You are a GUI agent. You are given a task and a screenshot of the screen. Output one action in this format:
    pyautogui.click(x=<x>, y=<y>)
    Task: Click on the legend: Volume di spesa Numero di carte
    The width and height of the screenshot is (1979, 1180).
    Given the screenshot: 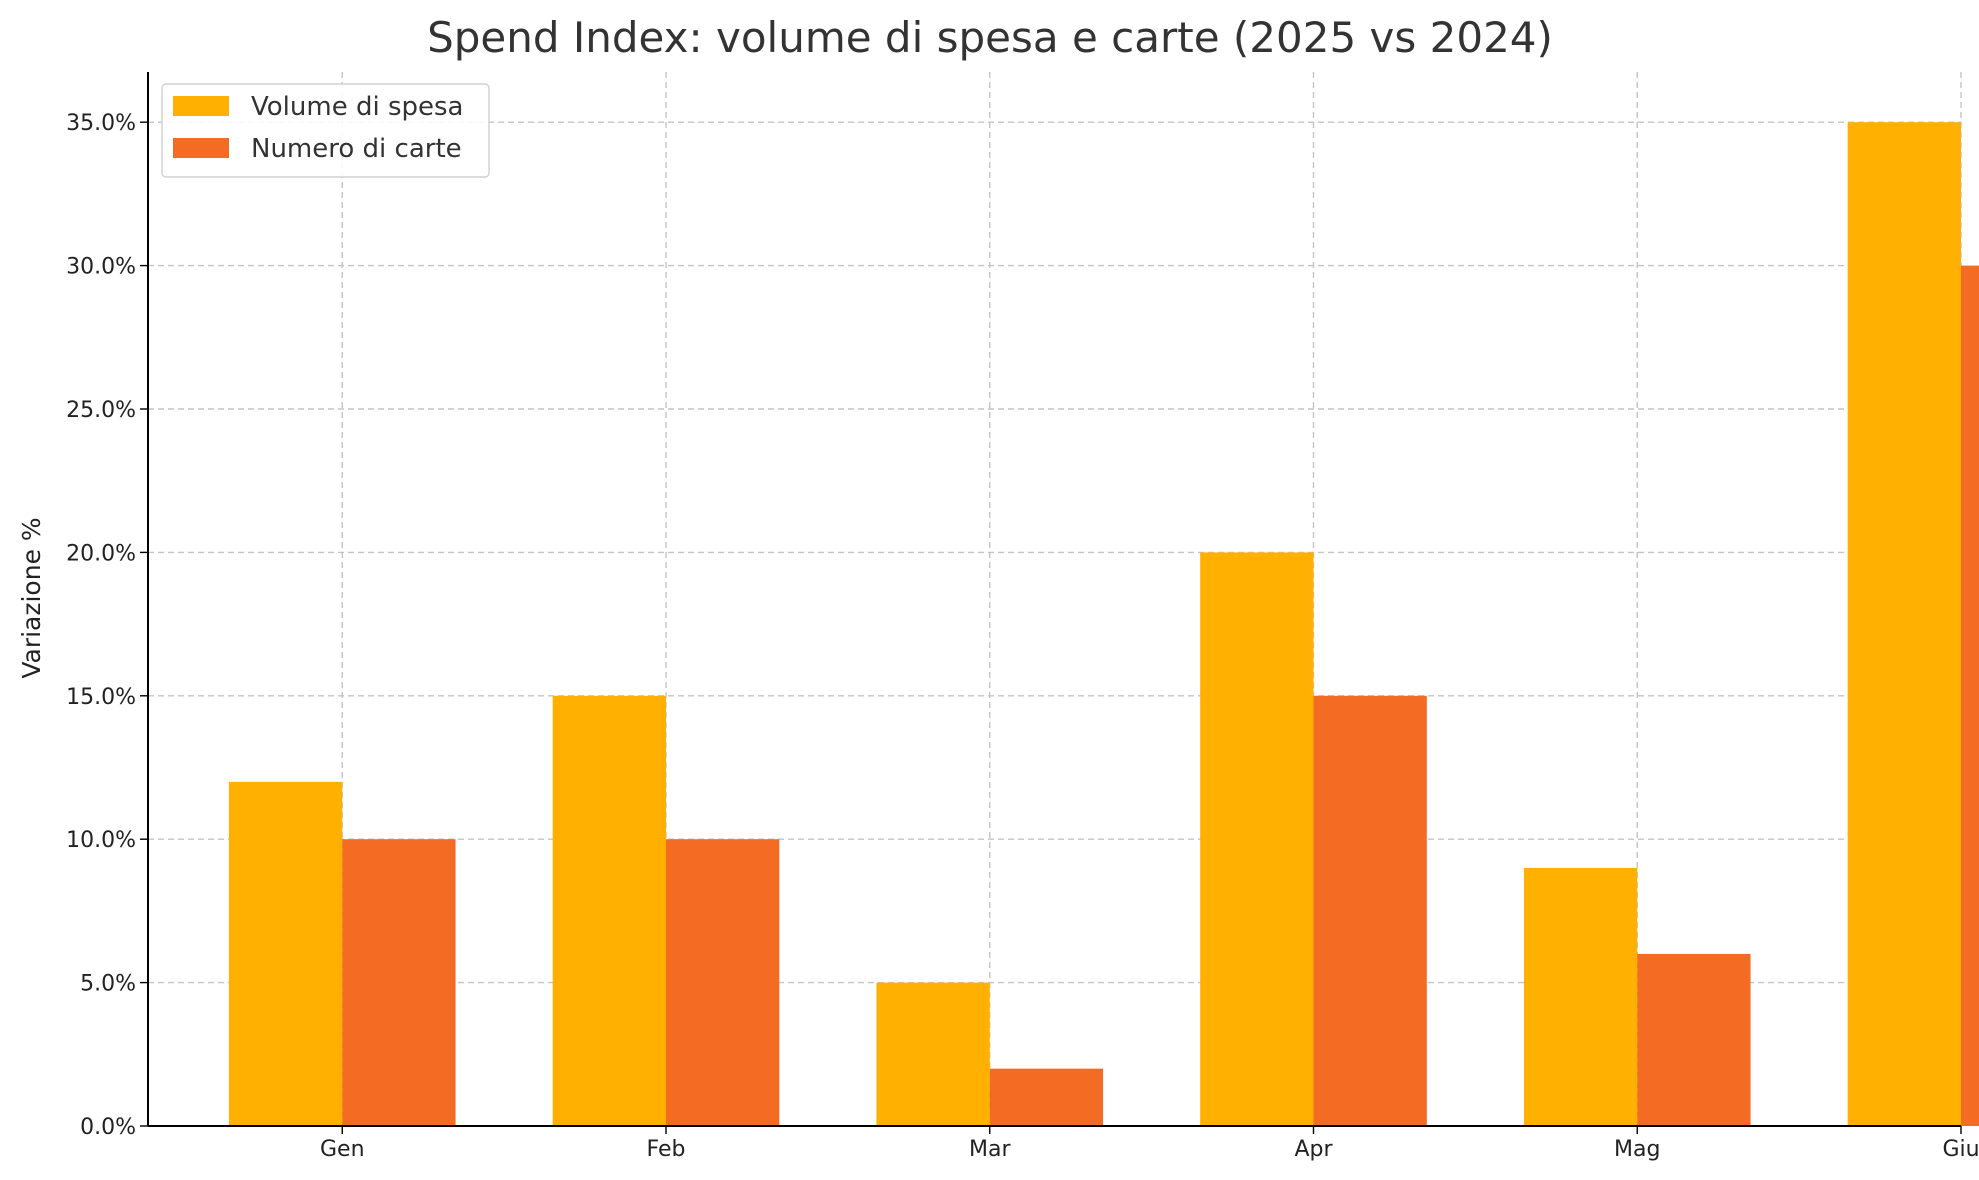 What is the action you would take?
    pyautogui.click(x=325, y=130)
    